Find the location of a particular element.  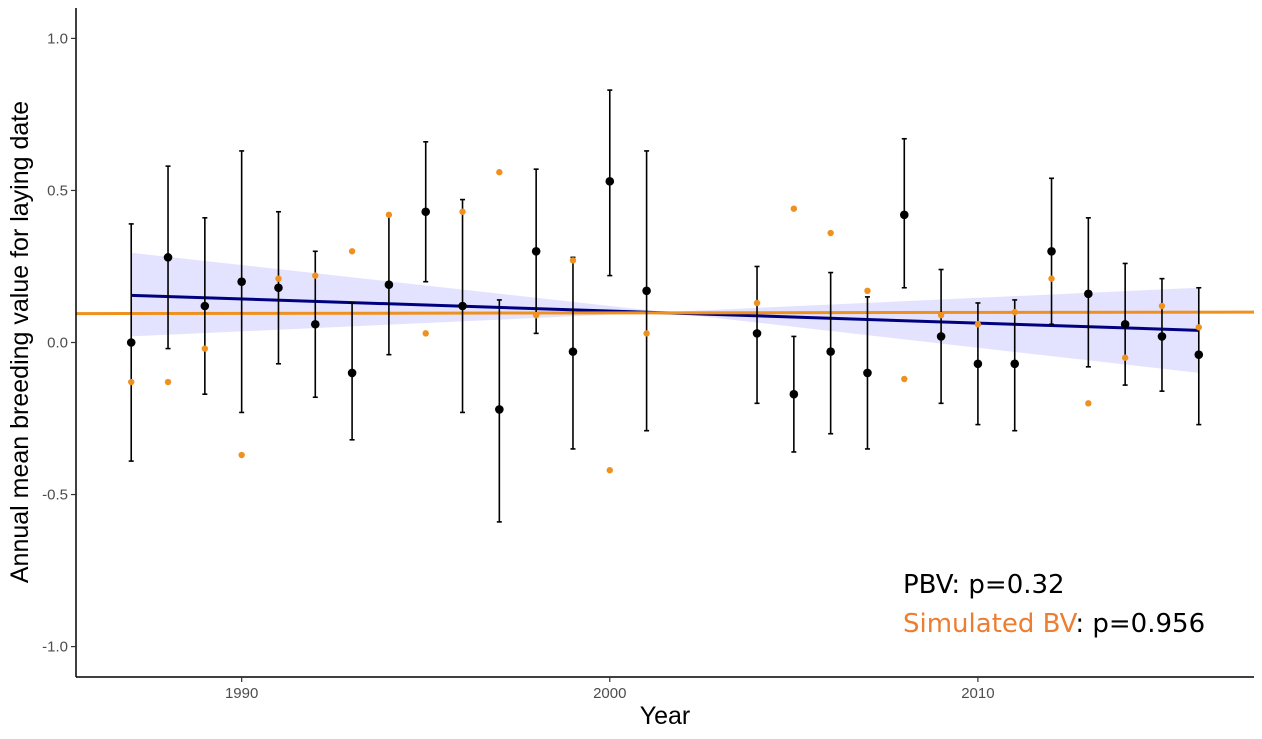

annotation-pbv: PBV: p=0.32 is located at coordinates (984, 585).